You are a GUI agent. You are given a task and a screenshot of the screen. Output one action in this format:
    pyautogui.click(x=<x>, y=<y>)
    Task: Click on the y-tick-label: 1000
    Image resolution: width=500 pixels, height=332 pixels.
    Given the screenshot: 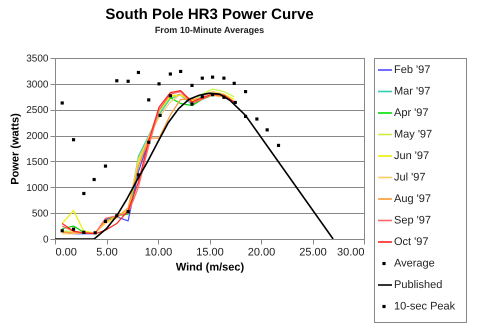 What is the action you would take?
    pyautogui.click(x=37, y=188)
    